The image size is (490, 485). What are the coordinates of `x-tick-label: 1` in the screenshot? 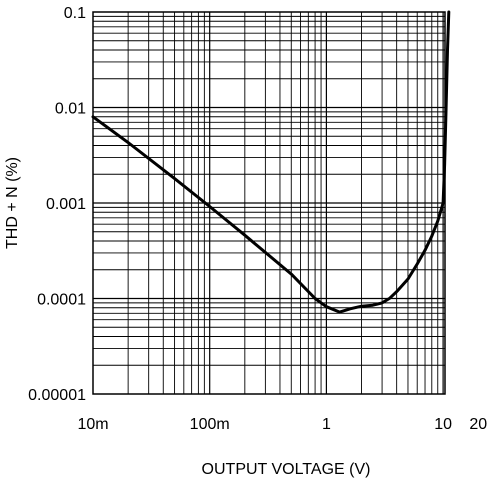 It's located at (326, 424).